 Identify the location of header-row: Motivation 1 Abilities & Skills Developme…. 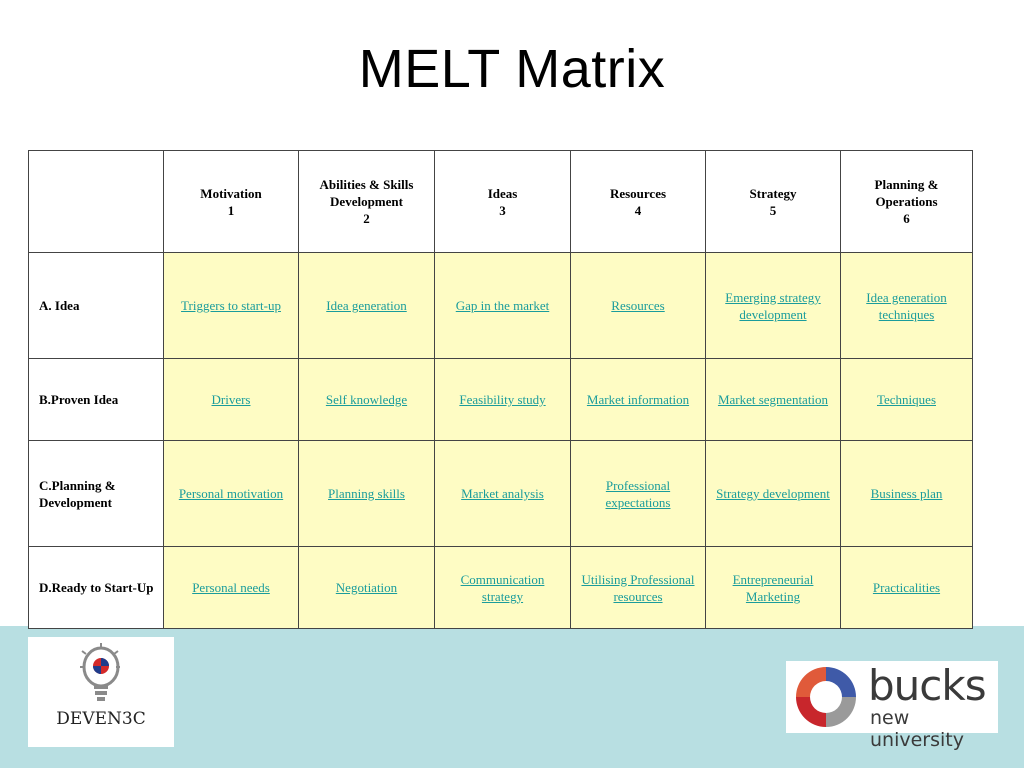
(500, 201).